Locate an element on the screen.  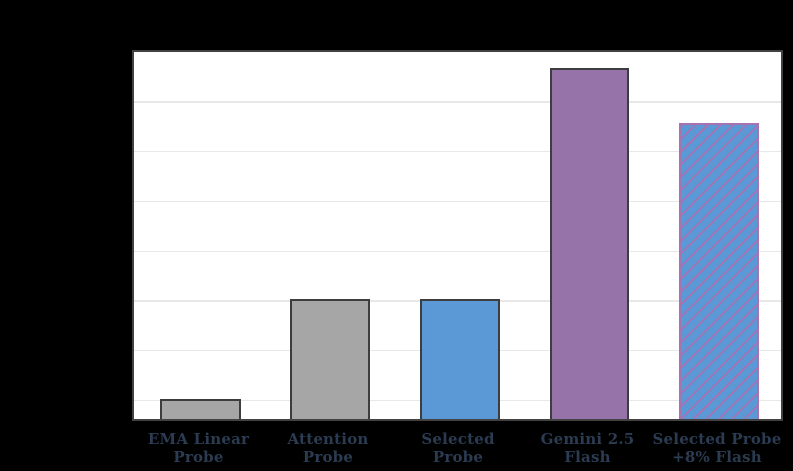
x-tick-line: EMA Linear is located at coordinates (198, 439).